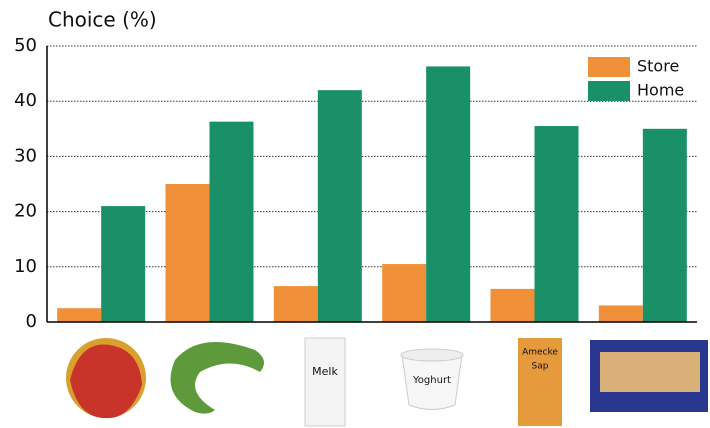 The height and width of the screenshot is (428, 710). Describe the element at coordinates (540, 353) in the screenshot. I see `product-text: Amecke` at that location.